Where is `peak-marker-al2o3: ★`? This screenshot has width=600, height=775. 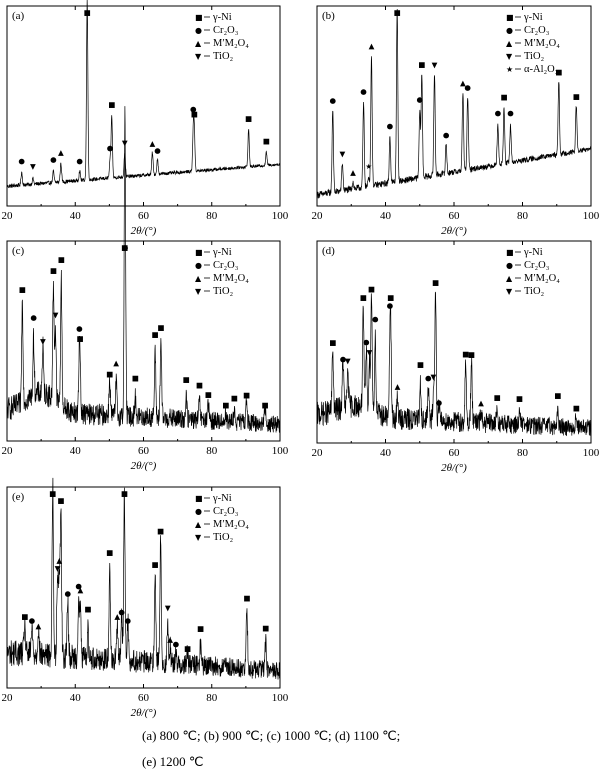
peak-marker-al2o3: ★ is located at coordinates (368, 166).